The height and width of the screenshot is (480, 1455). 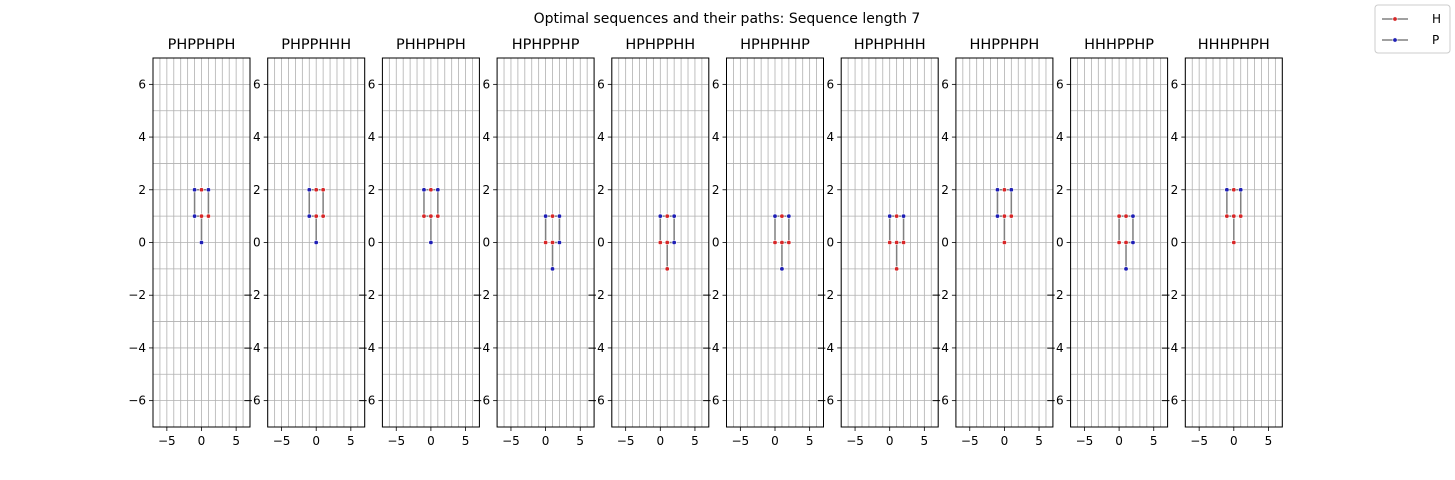 I want to click on legend-label: H, so click(x=1436, y=19).